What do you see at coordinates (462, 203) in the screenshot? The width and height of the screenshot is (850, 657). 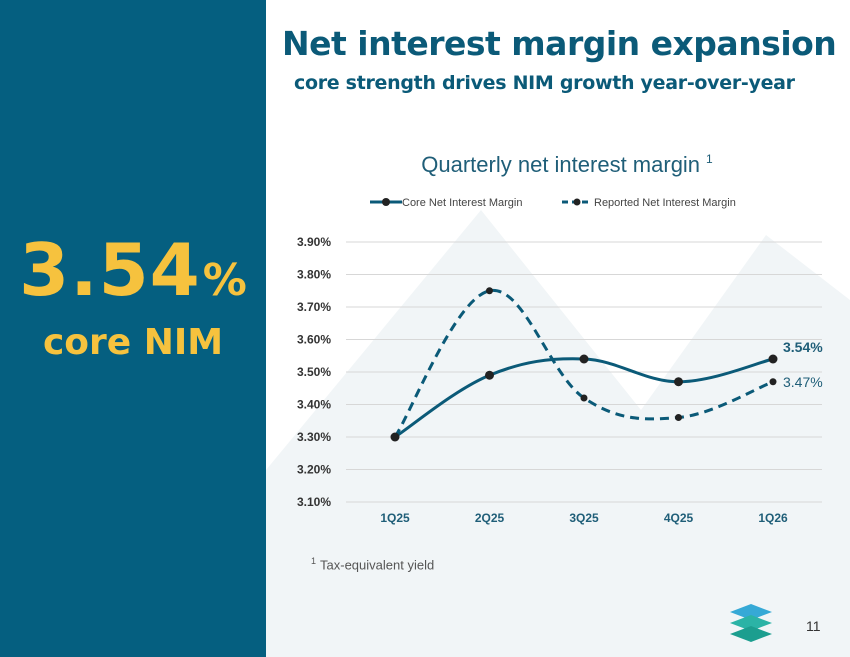 I see `legend-core-label: Core Net Interest Margin` at bounding box center [462, 203].